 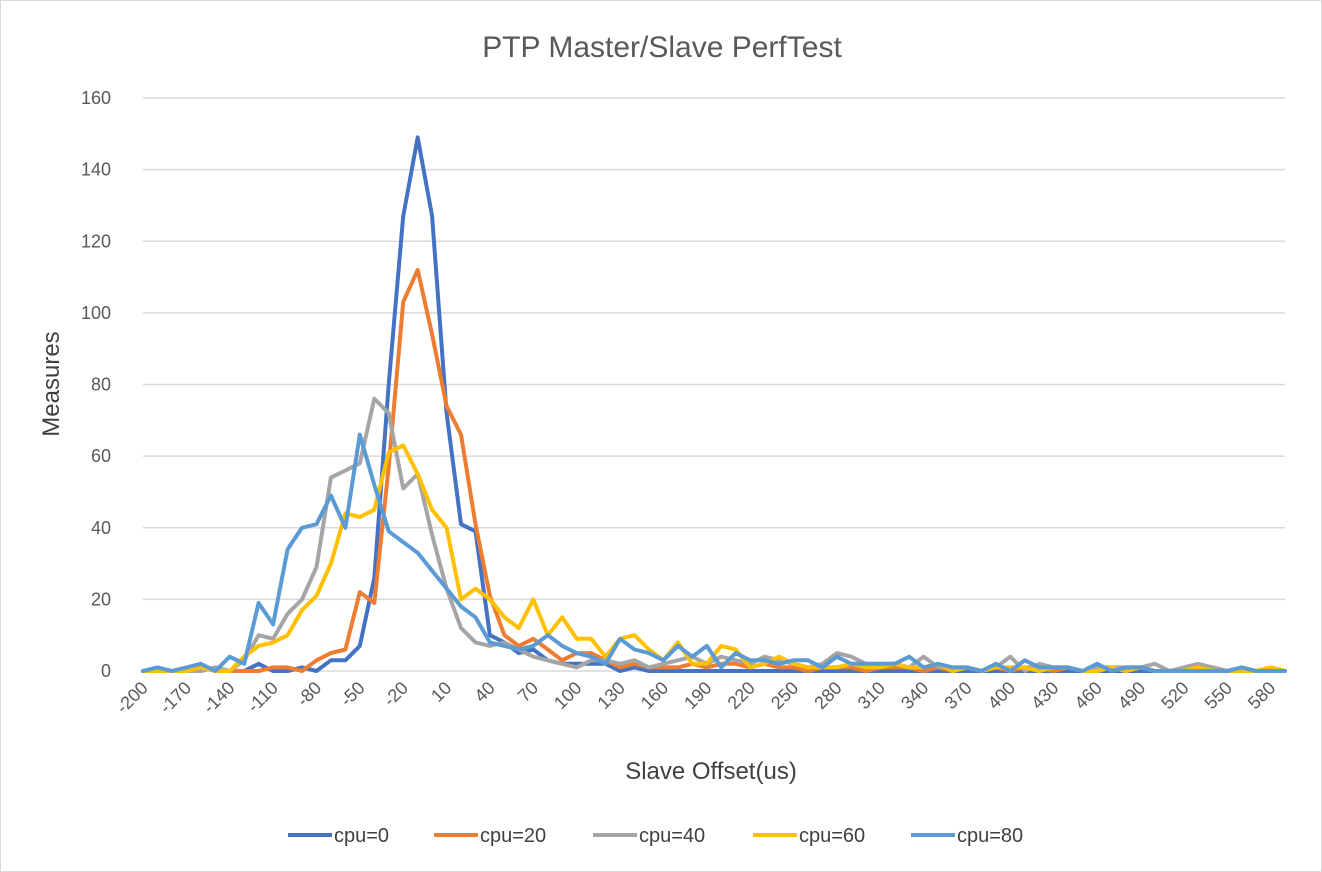 What do you see at coordinates (484, 692) in the screenshot?
I see `x-tick-label: 40` at bounding box center [484, 692].